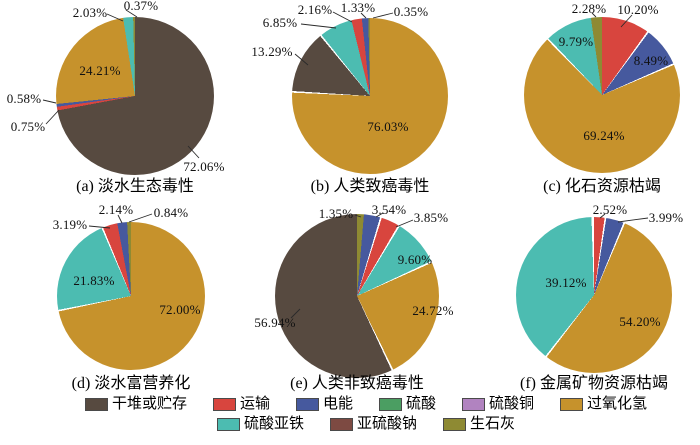 This screenshot has height=445, width=700. I want to click on pct-label-electricity: 3.54%, so click(389, 209).